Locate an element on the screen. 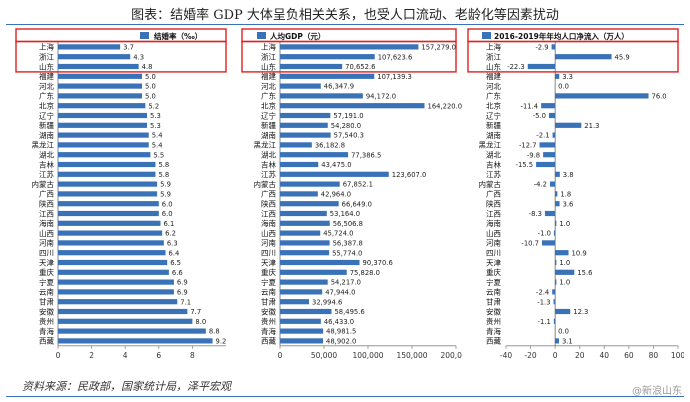  category-label: 青海 is located at coordinates (46, 331).